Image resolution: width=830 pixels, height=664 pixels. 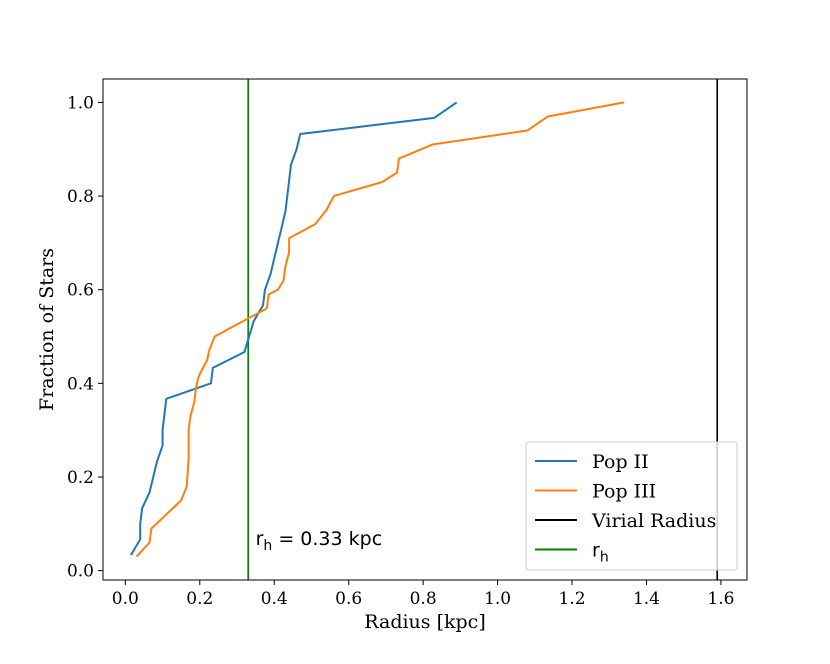 I want to click on legend-label: rh, so click(x=600, y=553).